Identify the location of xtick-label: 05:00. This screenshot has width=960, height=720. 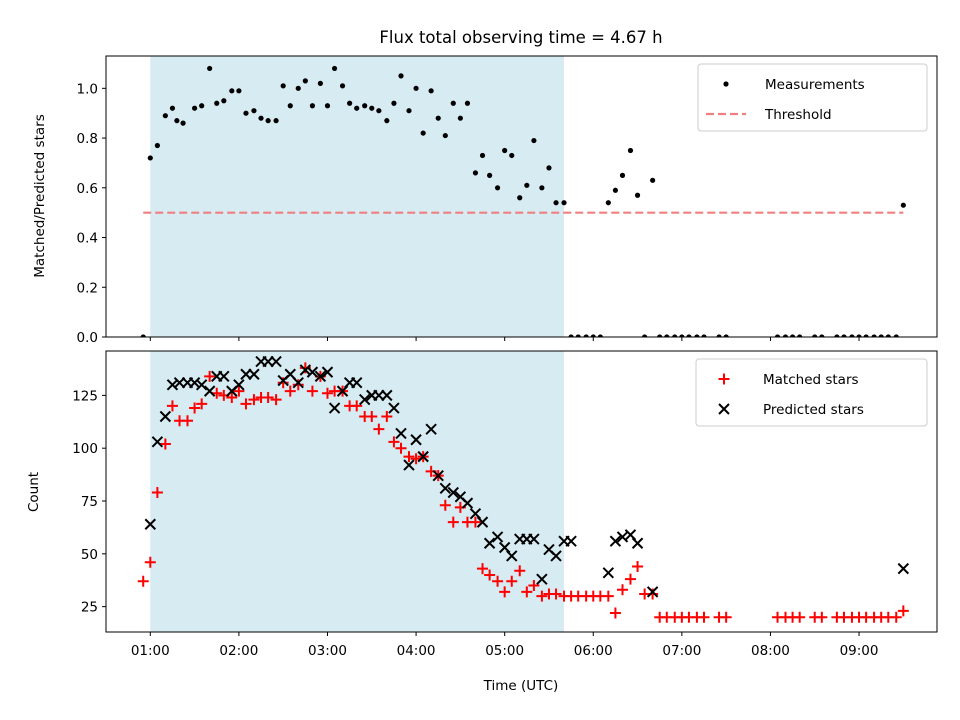
(504, 651).